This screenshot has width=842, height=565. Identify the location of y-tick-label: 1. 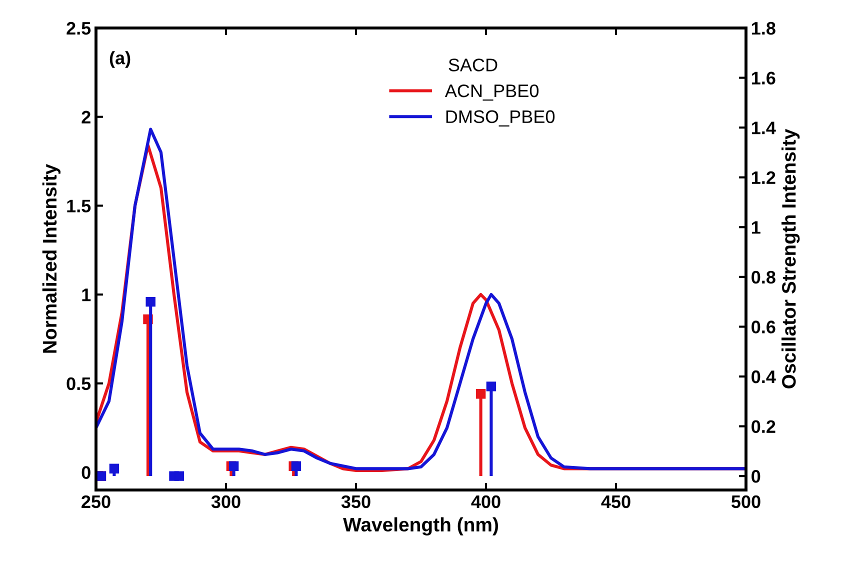
(86, 295).